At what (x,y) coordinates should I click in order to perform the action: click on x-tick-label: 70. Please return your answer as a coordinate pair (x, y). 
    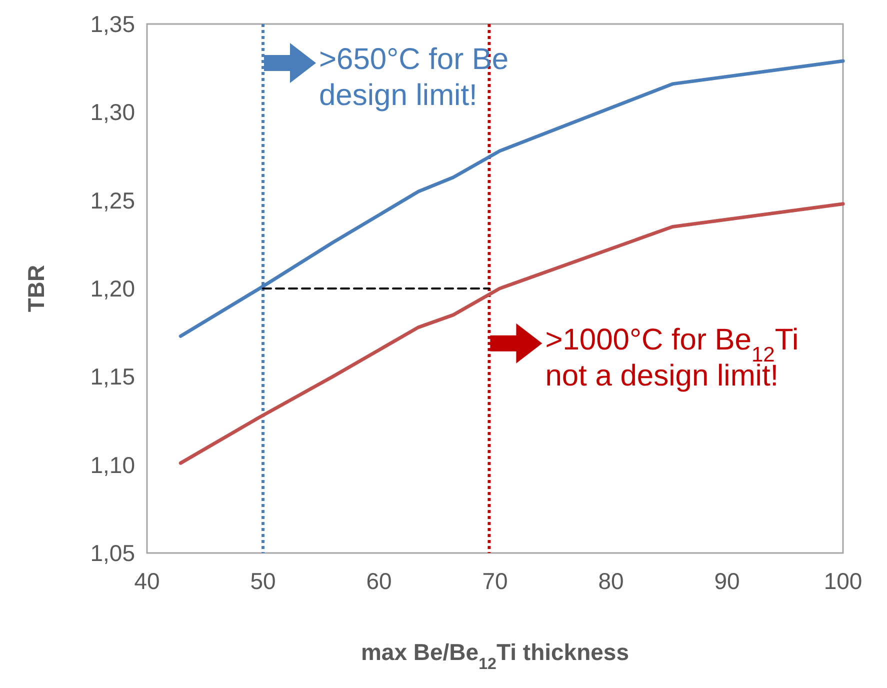
    Looking at the image, I should click on (495, 581).